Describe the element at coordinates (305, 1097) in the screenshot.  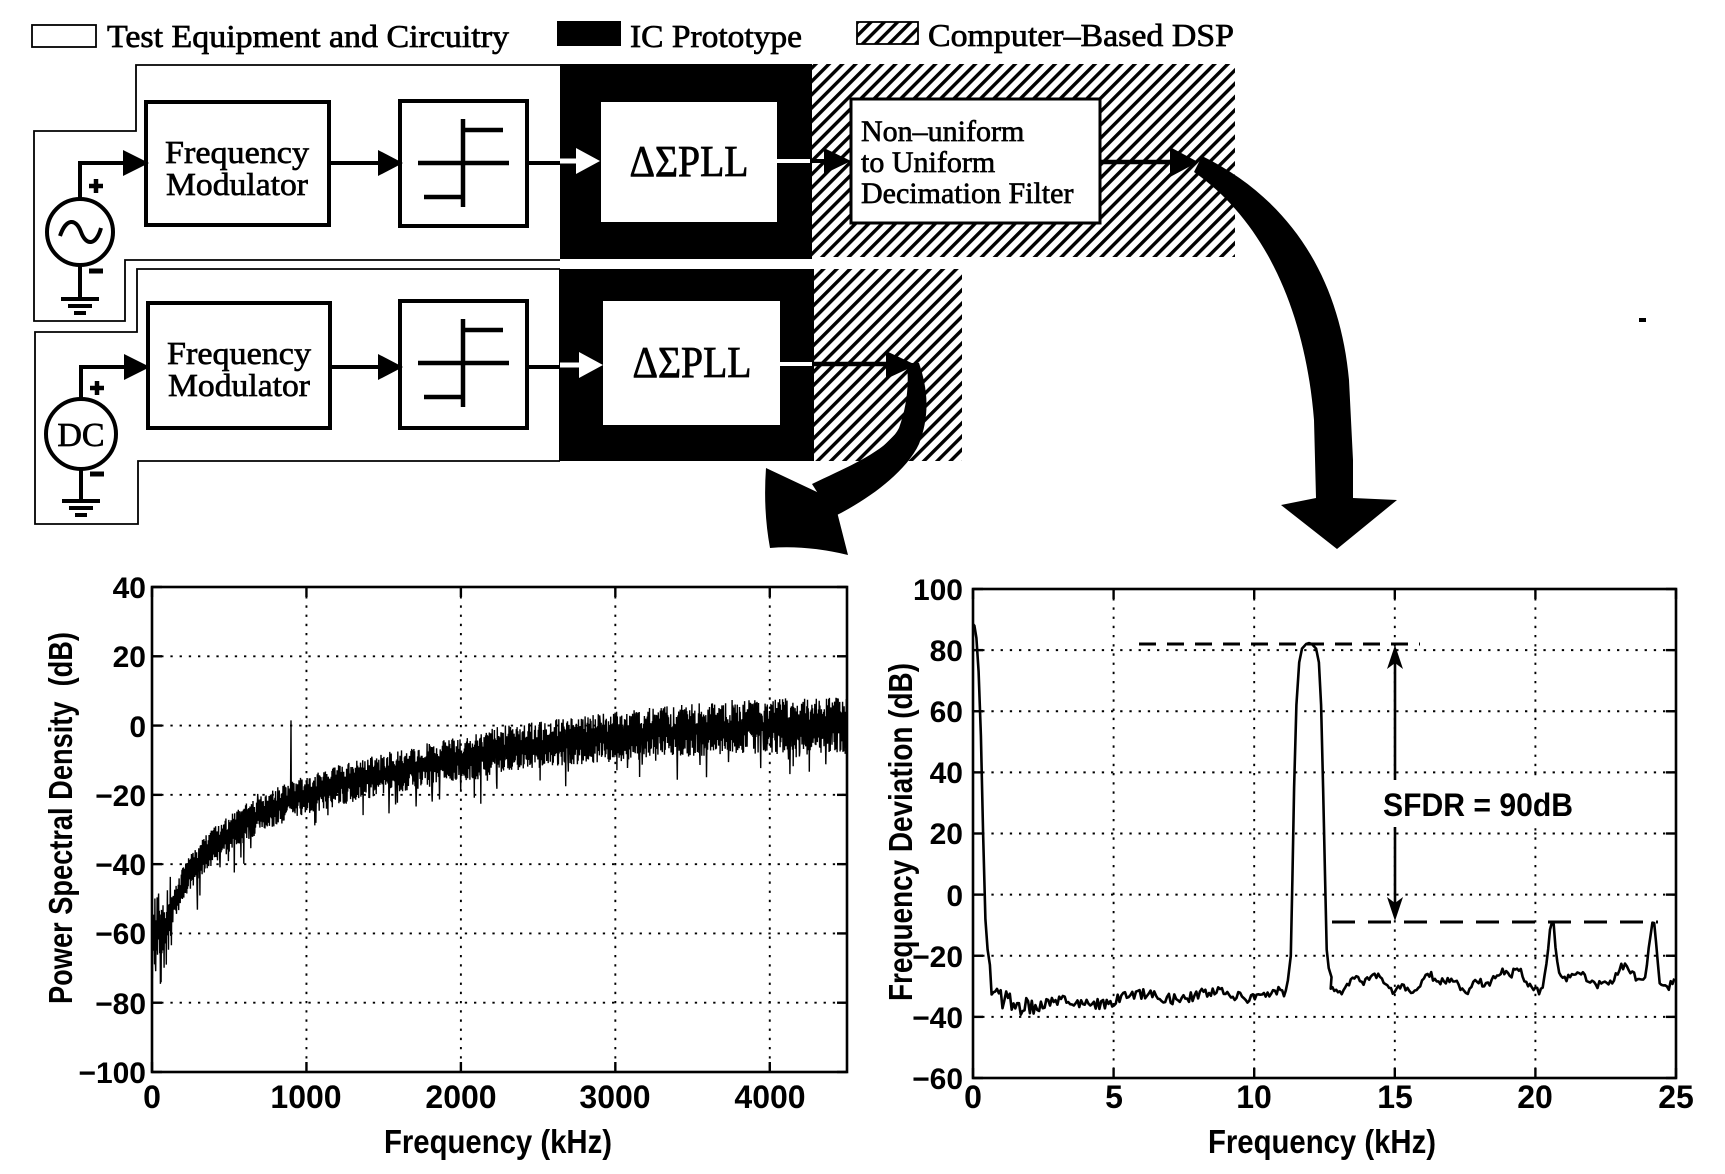
I see `svg-text: 1000` at that location.